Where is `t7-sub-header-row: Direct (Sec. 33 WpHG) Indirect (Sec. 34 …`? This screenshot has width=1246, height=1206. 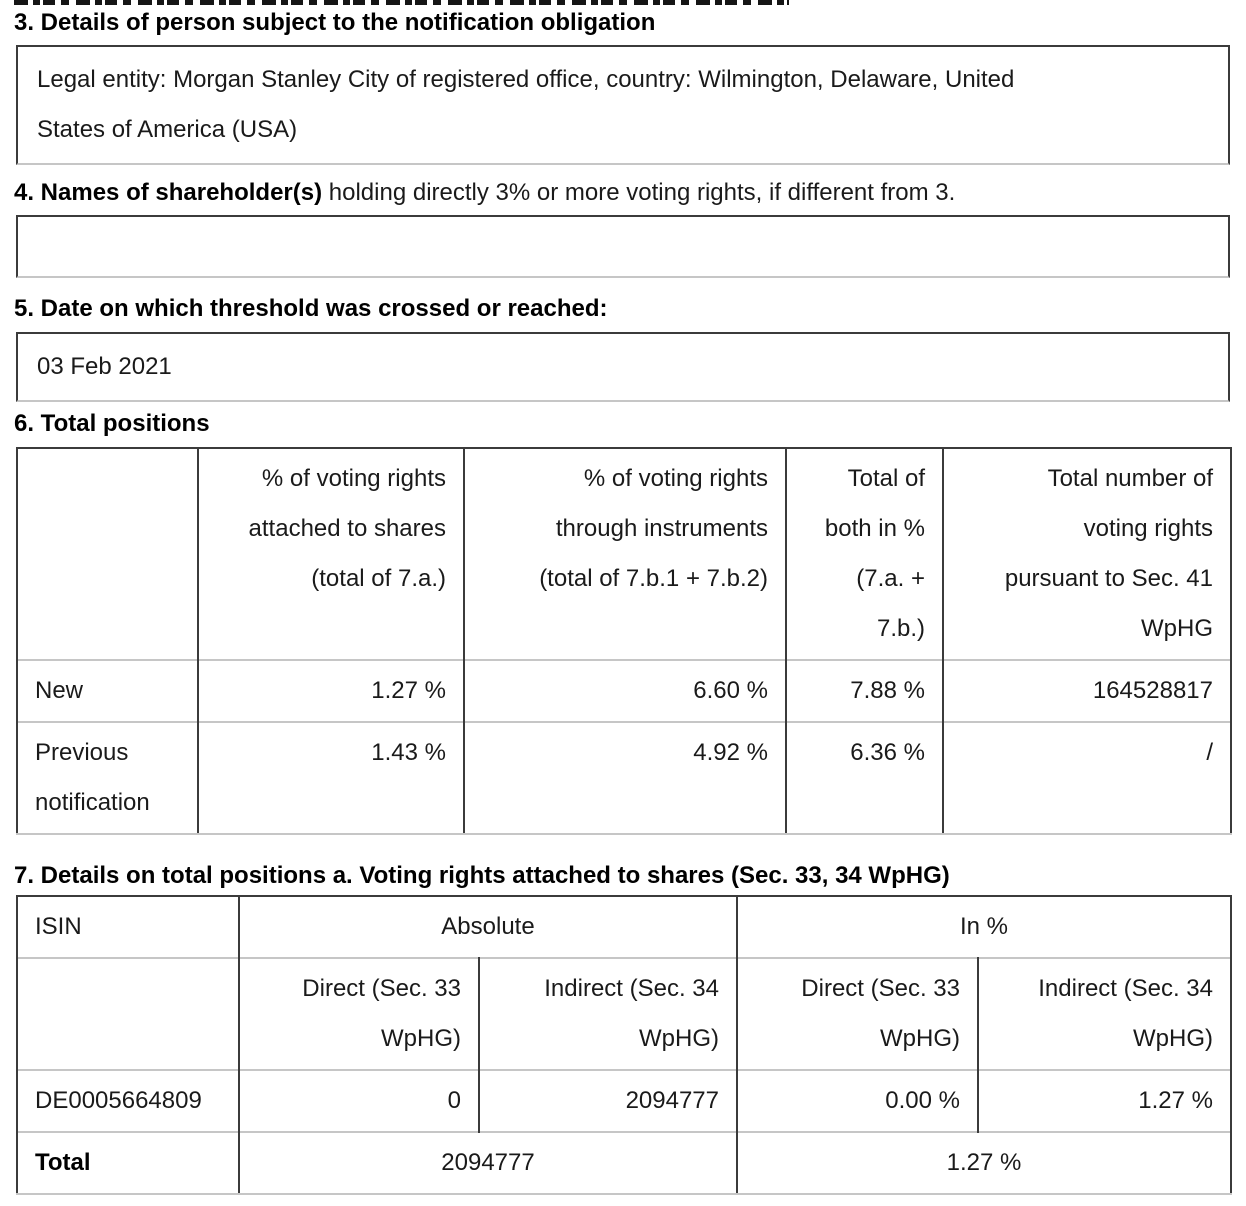
t7-sub-header-row: Direct (Sec. 33 WpHG) Indirect (Sec. 34 … is located at coordinates (624, 1013).